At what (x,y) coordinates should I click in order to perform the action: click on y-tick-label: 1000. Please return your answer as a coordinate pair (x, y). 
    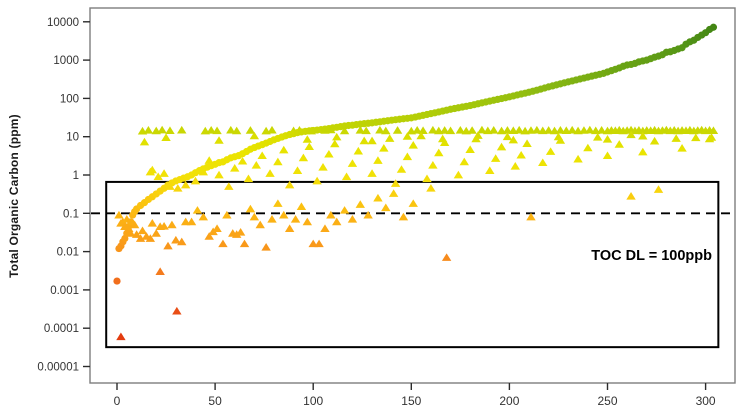
    Looking at the image, I should click on (66, 61).